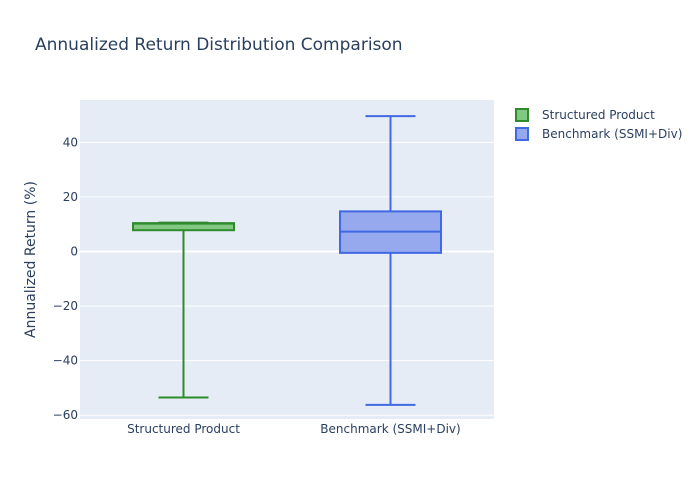 Image resolution: width=700 pixels, height=500 pixels. I want to click on x-tick-label: Benchmark (SSMI+Div), so click(390, 429).